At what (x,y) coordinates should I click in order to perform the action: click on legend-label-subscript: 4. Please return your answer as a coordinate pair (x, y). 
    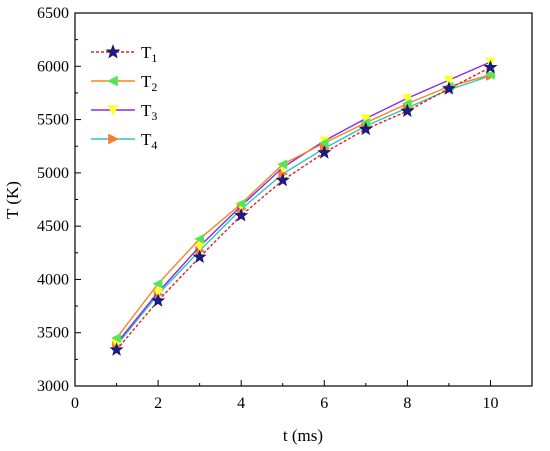
    Looking at the image, I should click on (154, 145).